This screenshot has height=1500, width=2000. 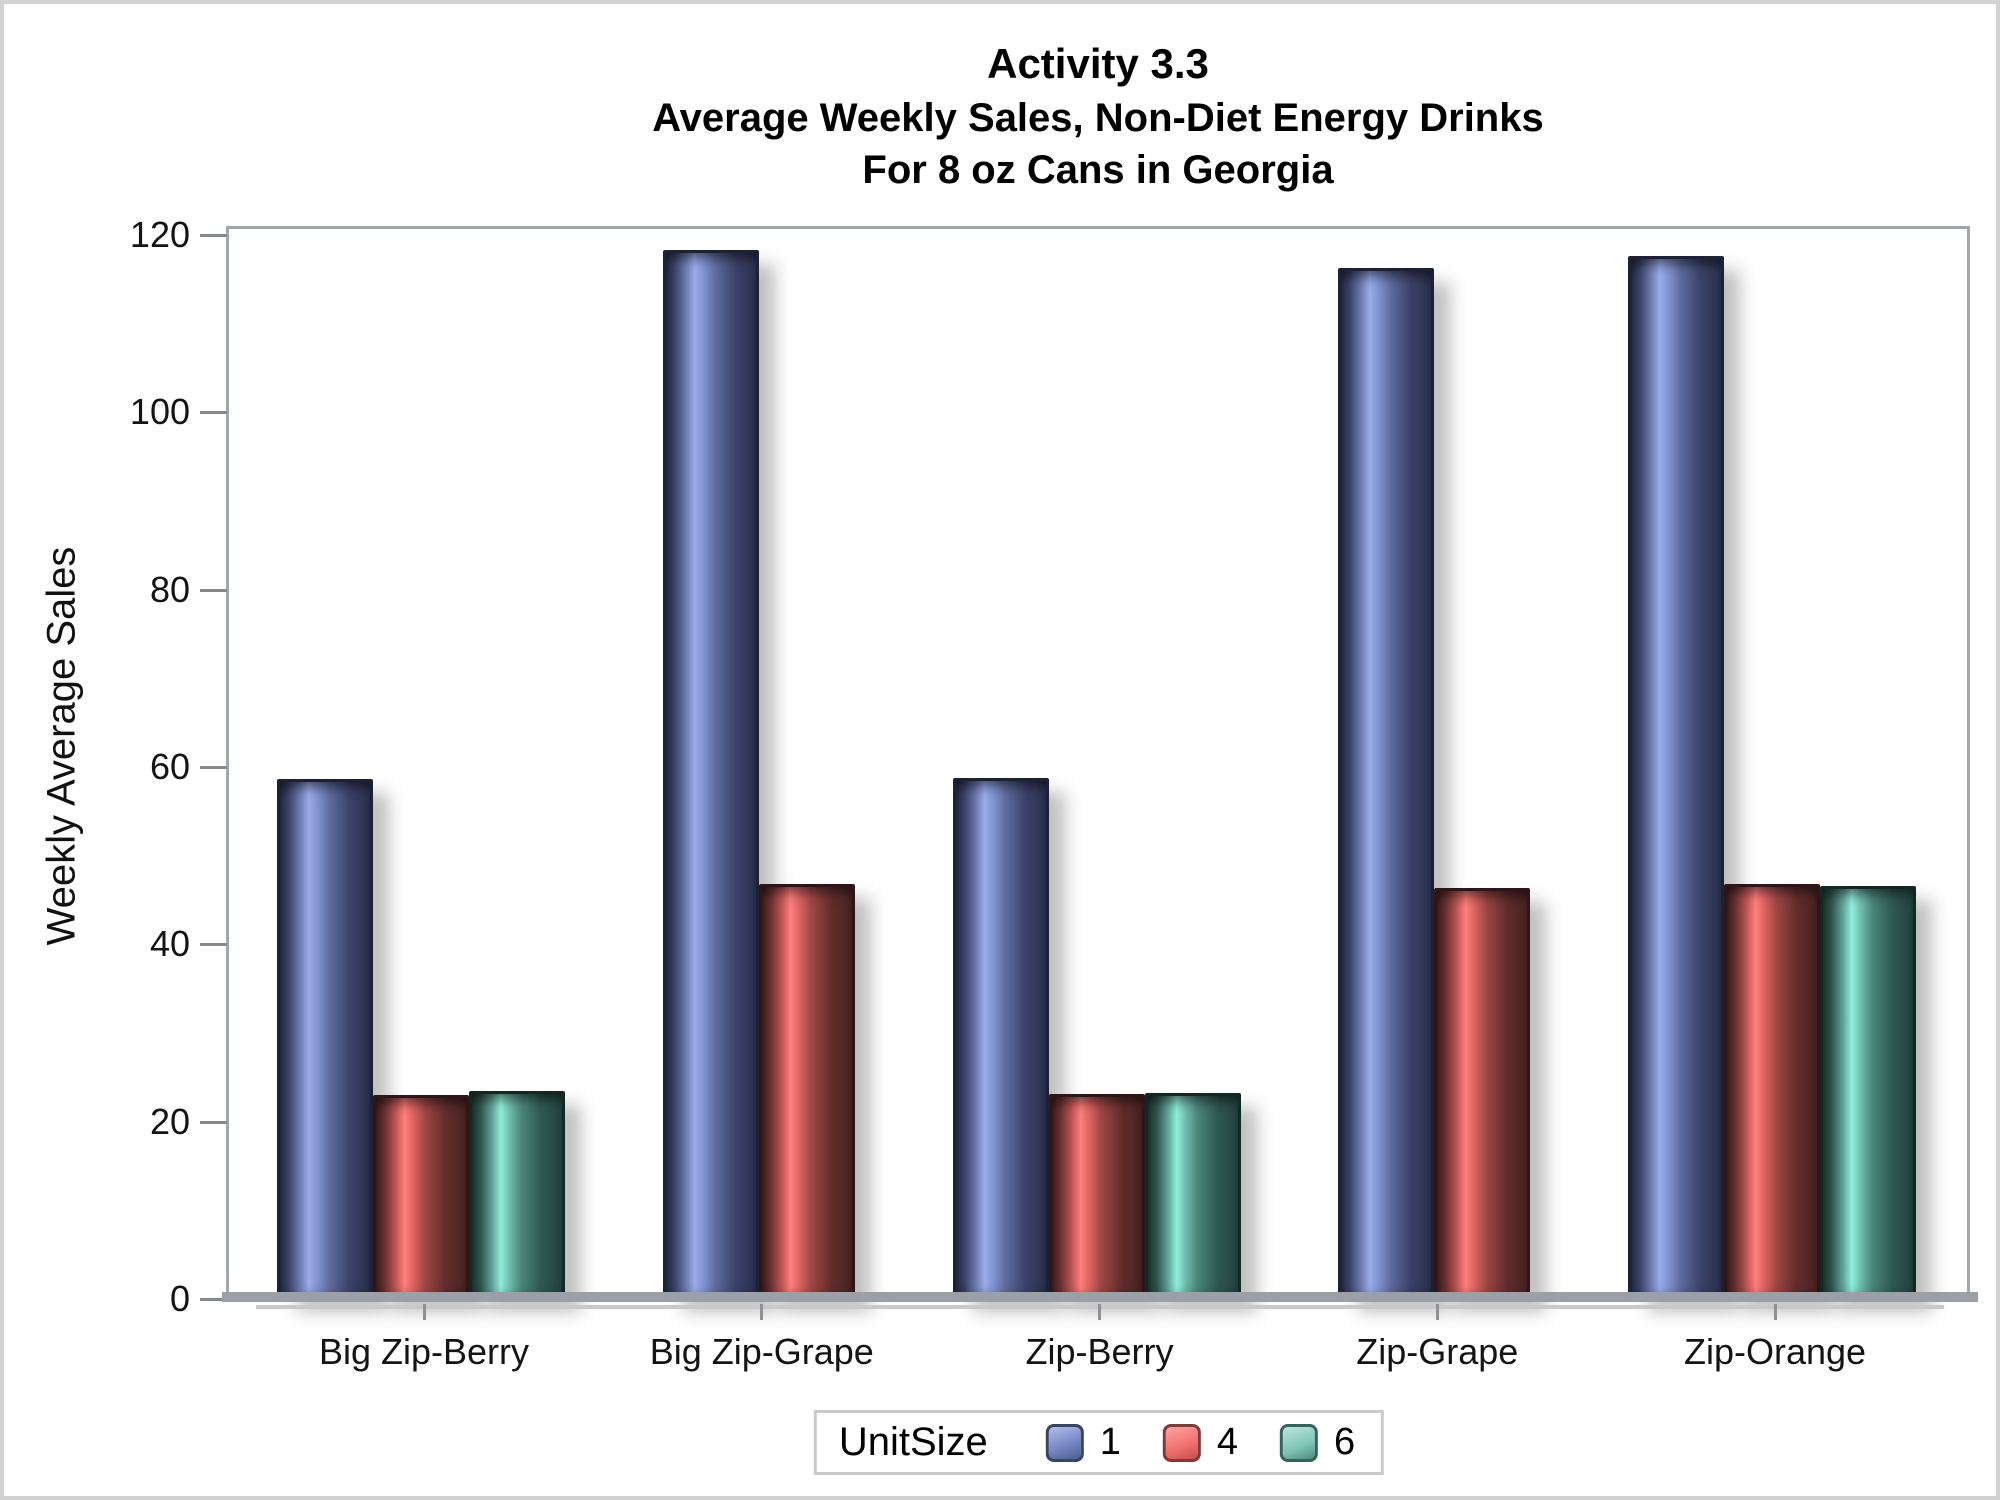 What do you see at coordinates (1100, 1297) in the screenshot?
I see `x-axis-line` at bounding box center [1100, 1297].